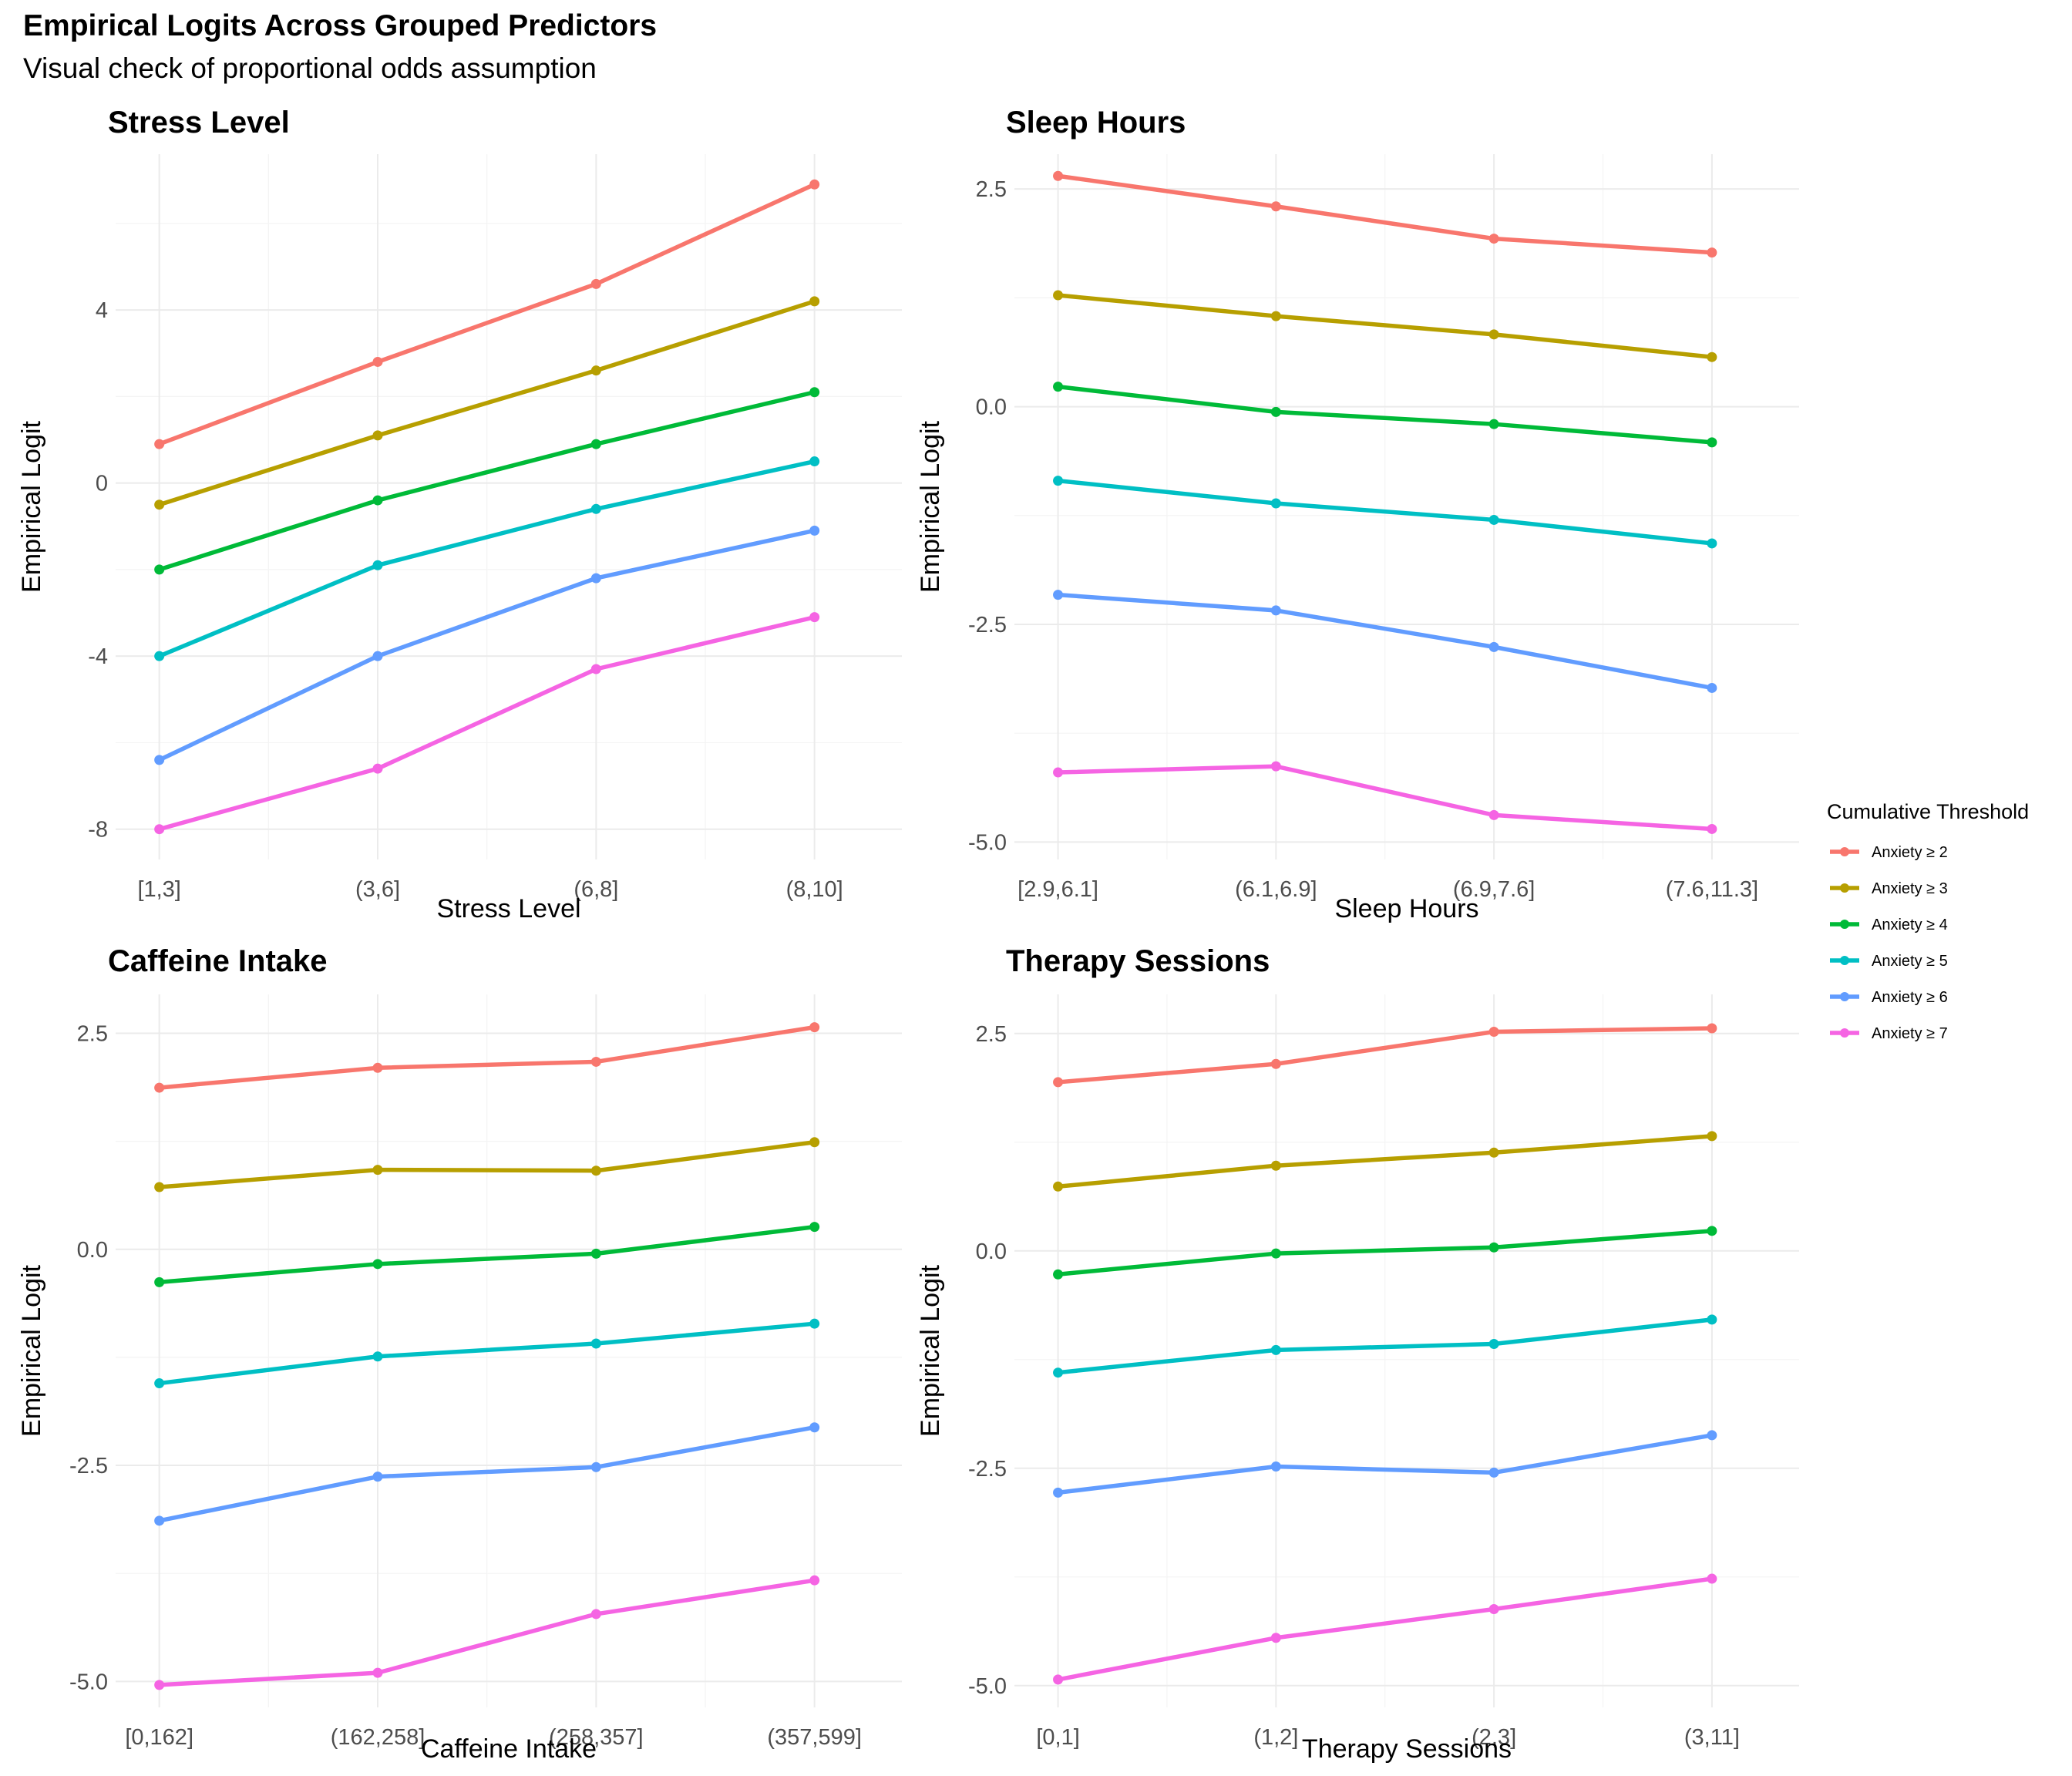  What do you see at coordinates (1889, 1034) in the screenshot?
I see `legend-item-anxiety-7: Anxiety ≥ 7` at bounding box center [1889, 1034].